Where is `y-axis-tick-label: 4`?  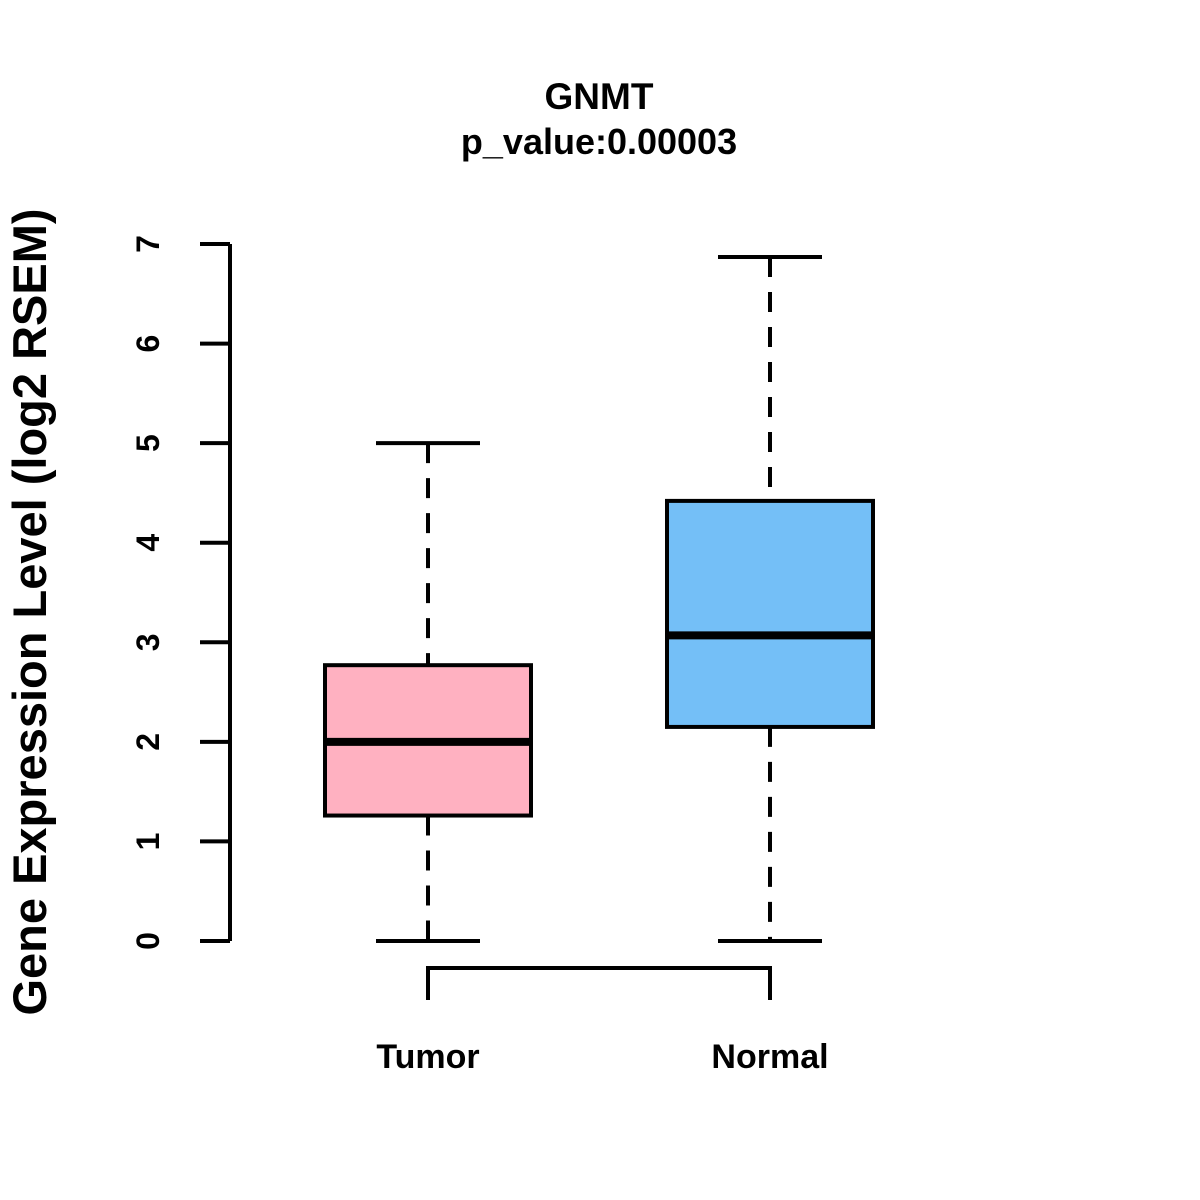
y-axis-tick-label: 4 is located at coordinates (148, 543).